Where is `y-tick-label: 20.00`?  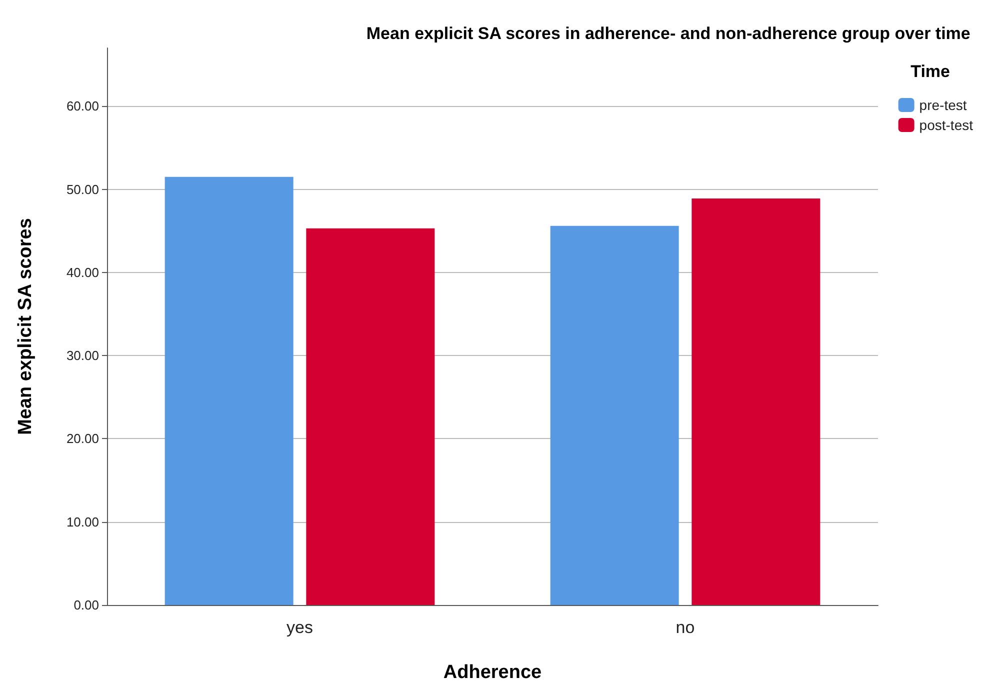
y-tick-label: 20.00 is located at coordinates (82, 438).